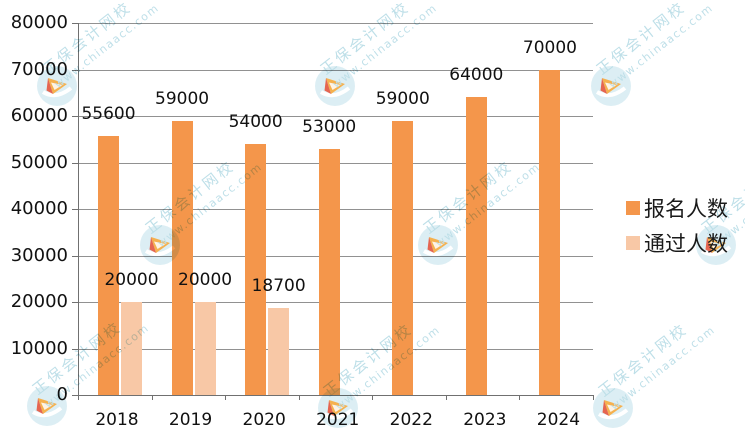 The height and width of the screenshot is (445, 745). What do you see at coordinates (39, 162) in the screenshot?
I see `y-tick-label: 50000` at bounding box center [39, 162].